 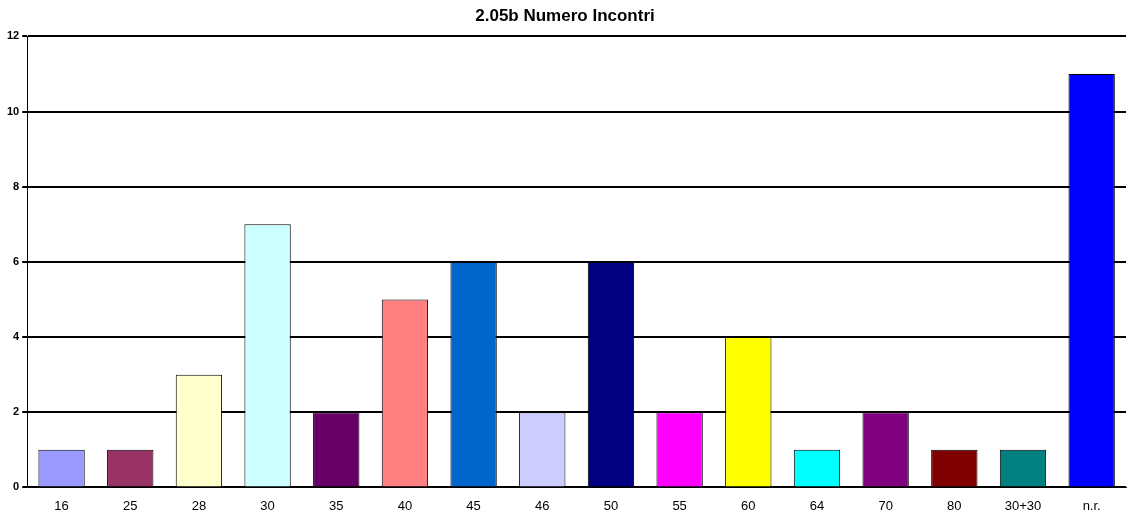 I want to click on x-tick-label: 28, so click(x=199, y=505).